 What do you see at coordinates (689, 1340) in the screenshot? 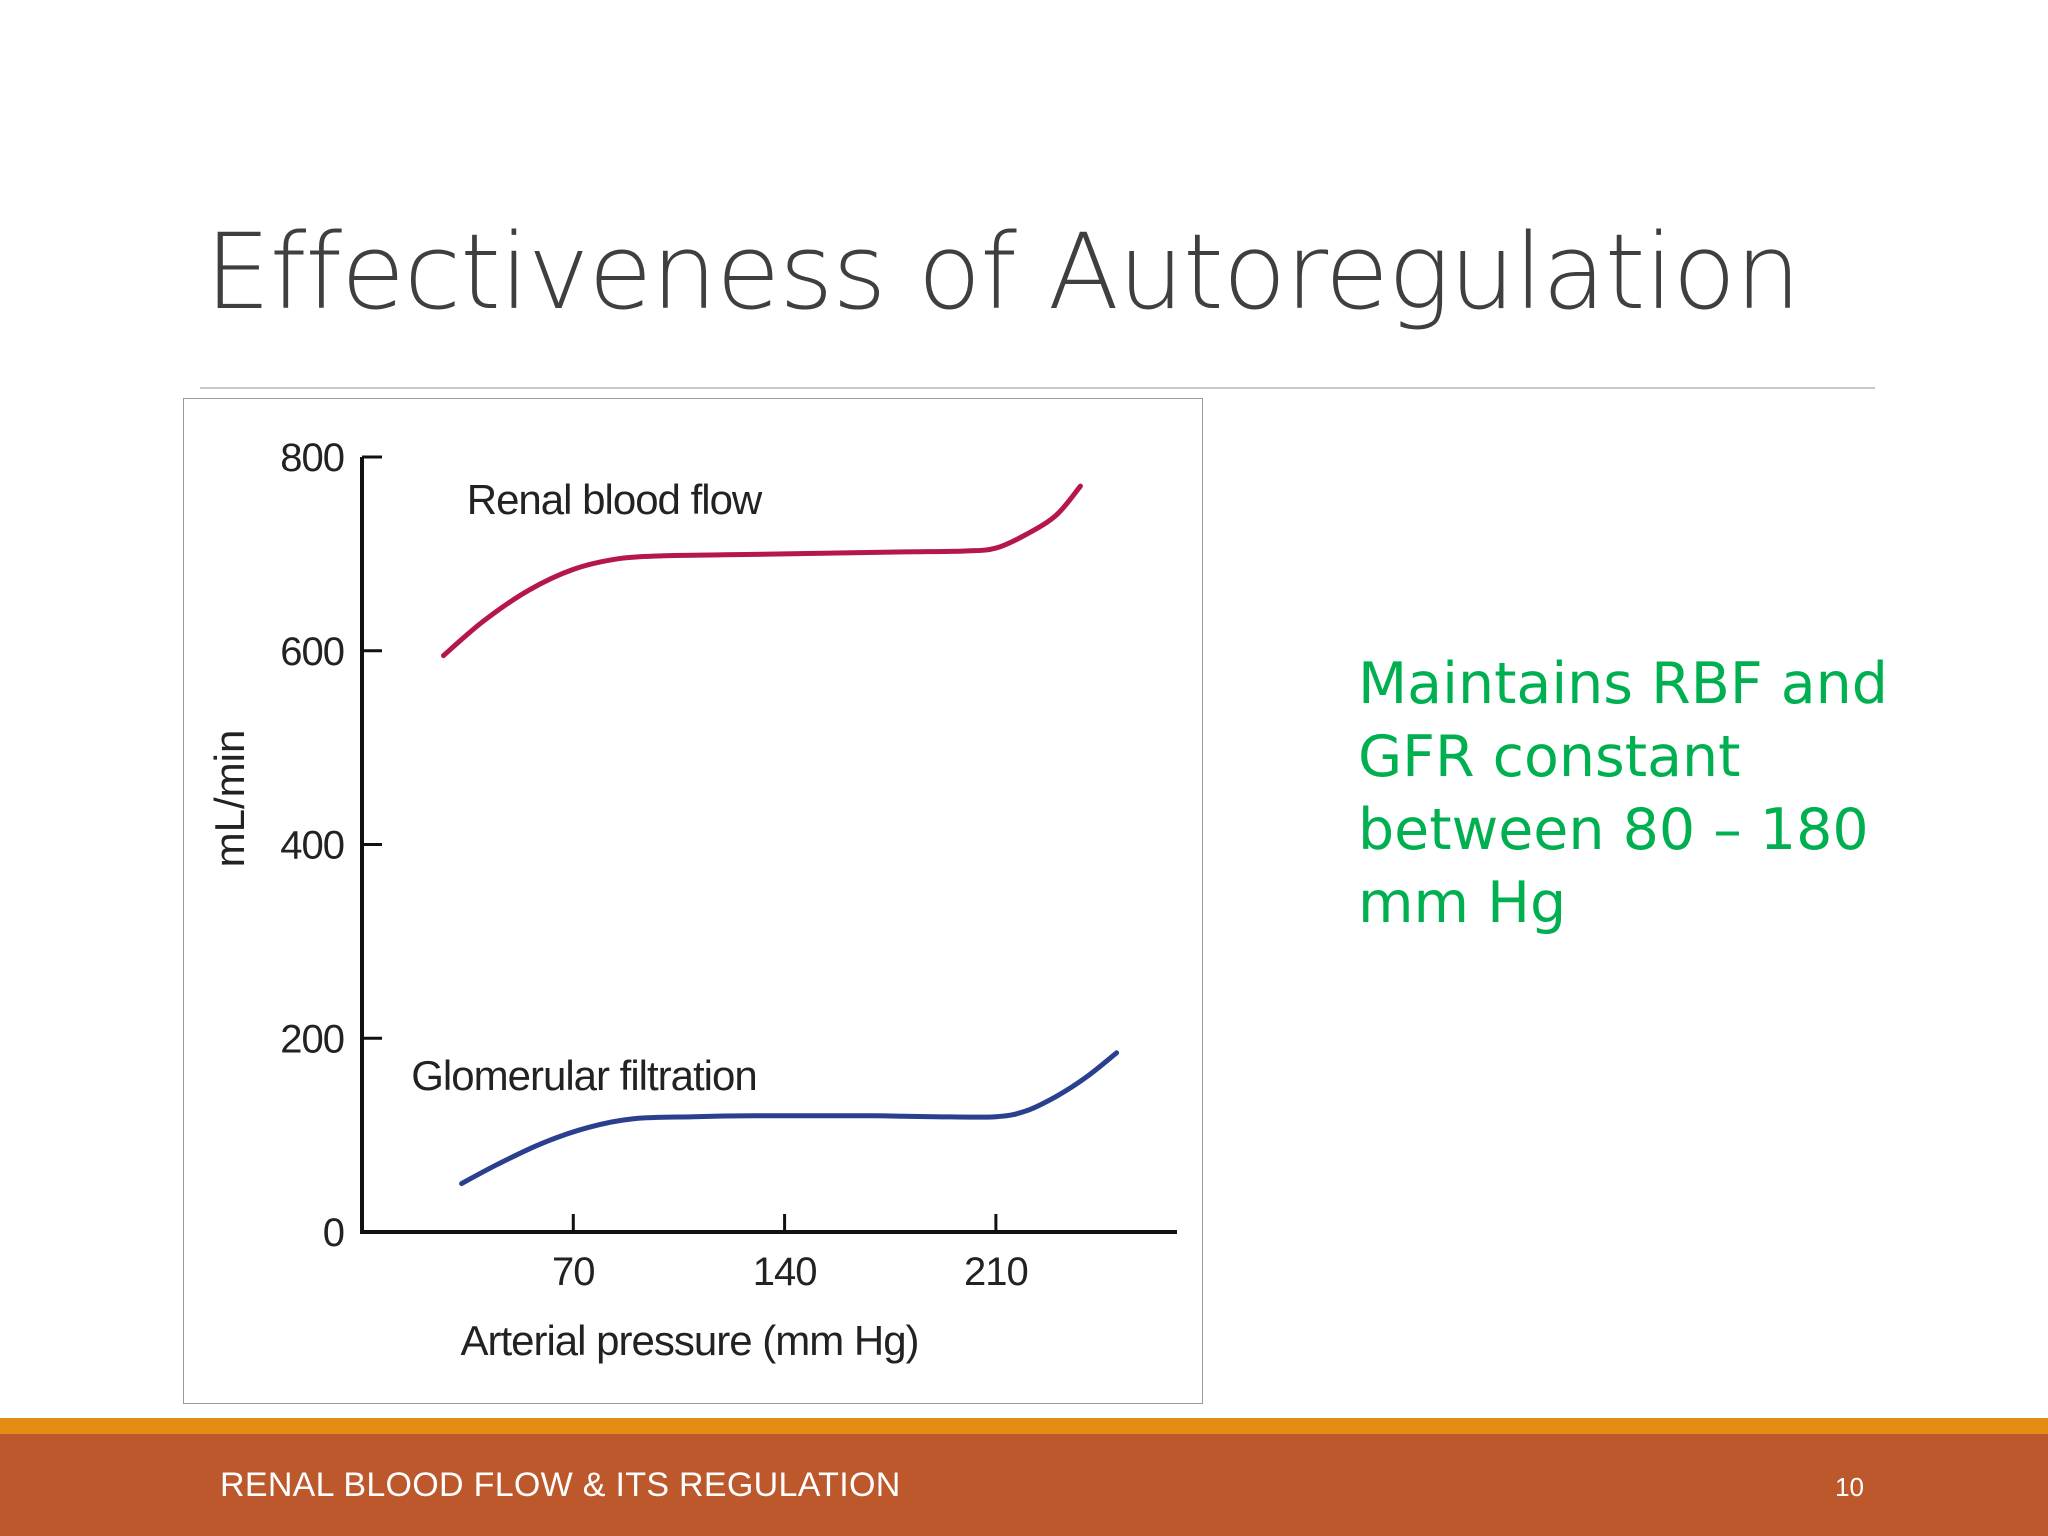
I see `x-axis-title: Arterial pressure (mm Hg)` at bounding box center [689, 1340].